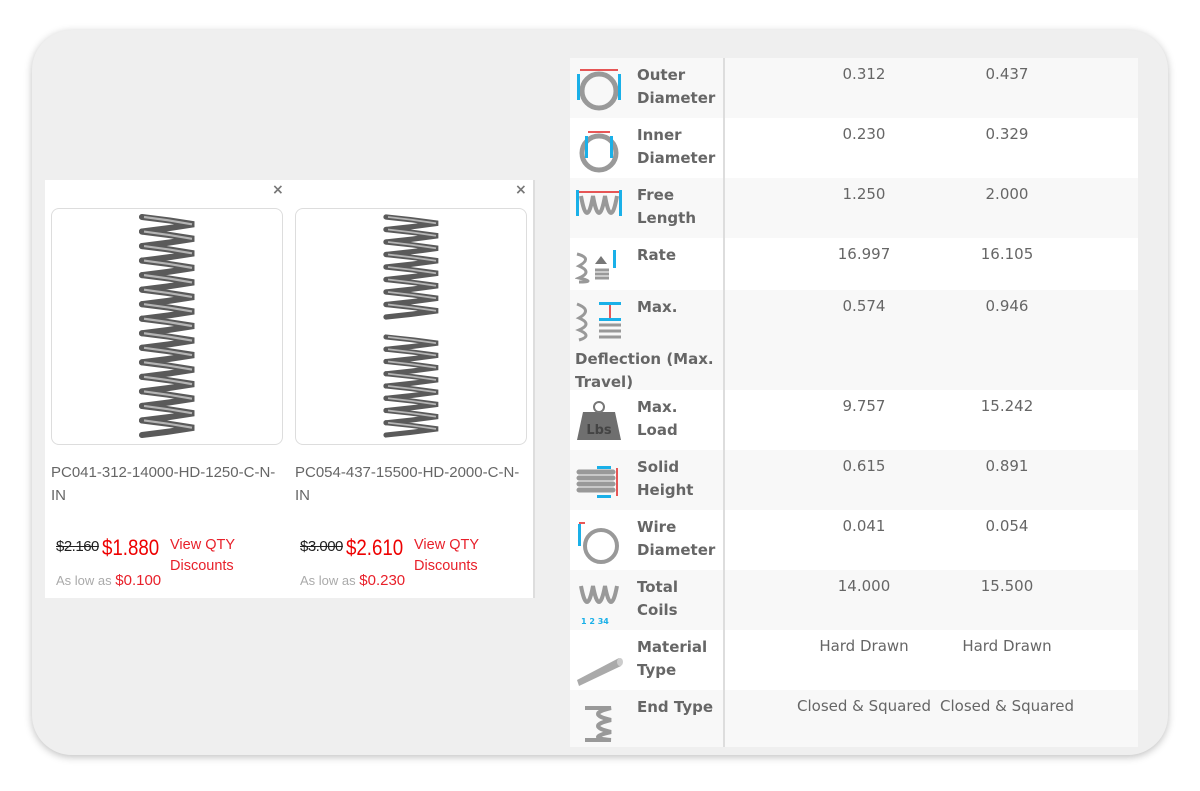  Describe the element at coordinates (854, 420) in the screenshot. I see `spec-row: Lbs Max. Load 9.757 15.242` at that location.